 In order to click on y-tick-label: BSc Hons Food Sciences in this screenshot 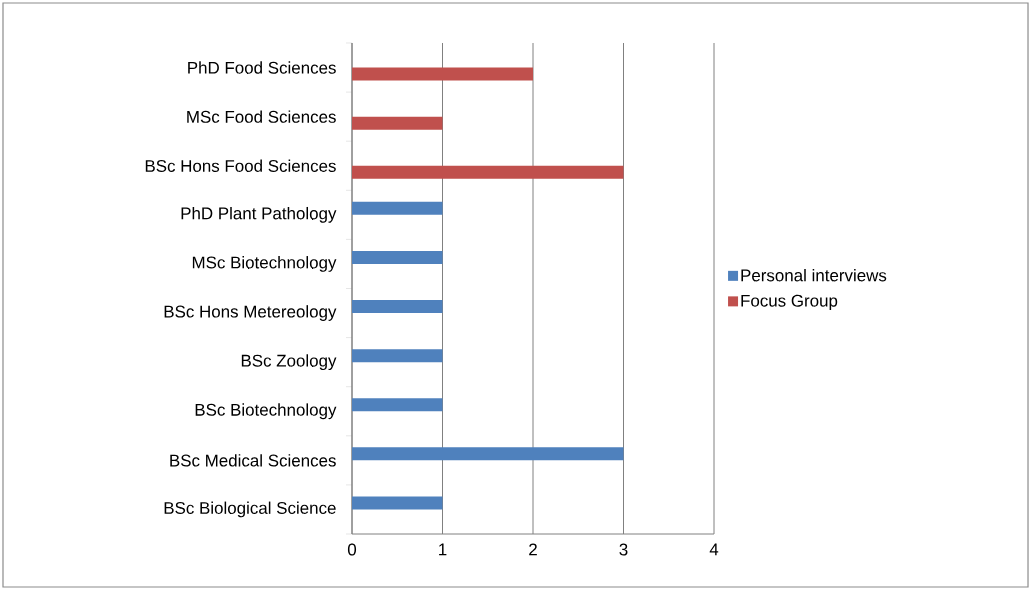, I will do `click(240, 165)`.